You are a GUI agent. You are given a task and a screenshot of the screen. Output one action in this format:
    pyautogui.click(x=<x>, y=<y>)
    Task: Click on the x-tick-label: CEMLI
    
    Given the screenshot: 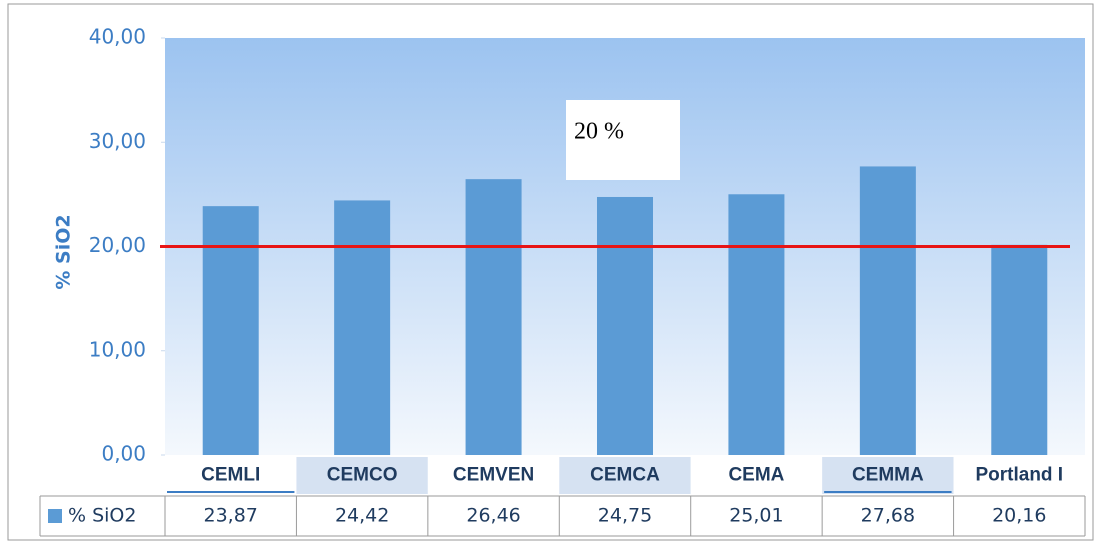 What is the action you would take?
    pyautogui.click(x=230, y=475)
    